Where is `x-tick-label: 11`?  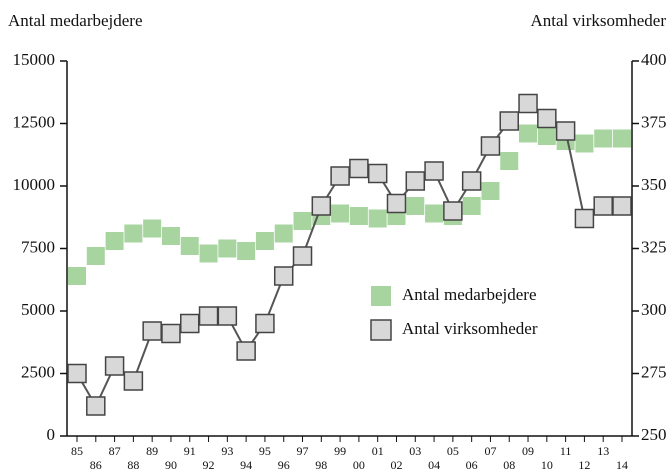
x-tick-label: 11 is located at coordinates (566, 451).